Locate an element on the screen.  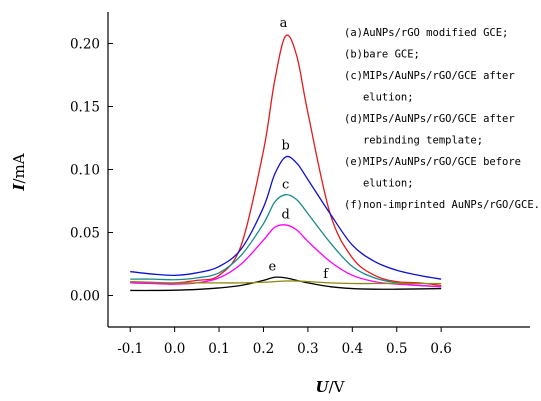
y-tick-label: 0.00 is located at coordinates (85, 297).